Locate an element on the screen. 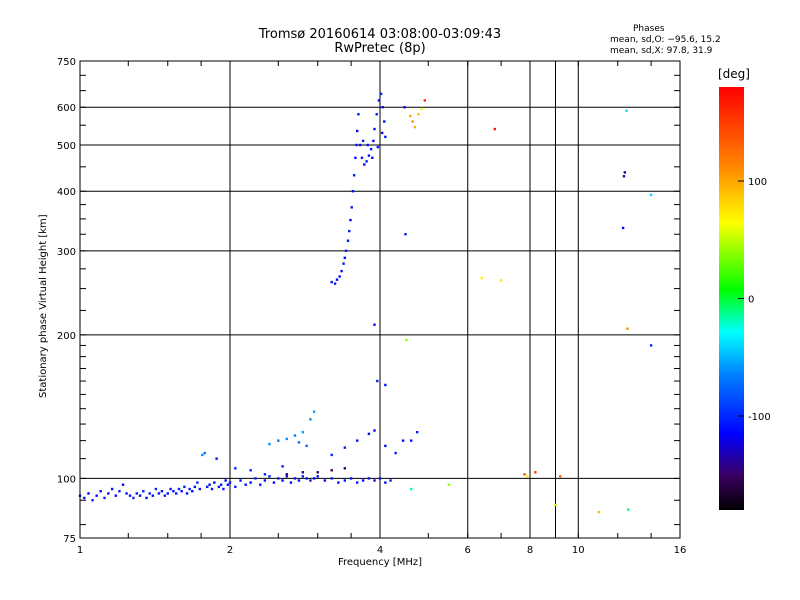 This screenshot has height=600, width=800. x-tick-label: 16 is located at coordinates (680, 550).